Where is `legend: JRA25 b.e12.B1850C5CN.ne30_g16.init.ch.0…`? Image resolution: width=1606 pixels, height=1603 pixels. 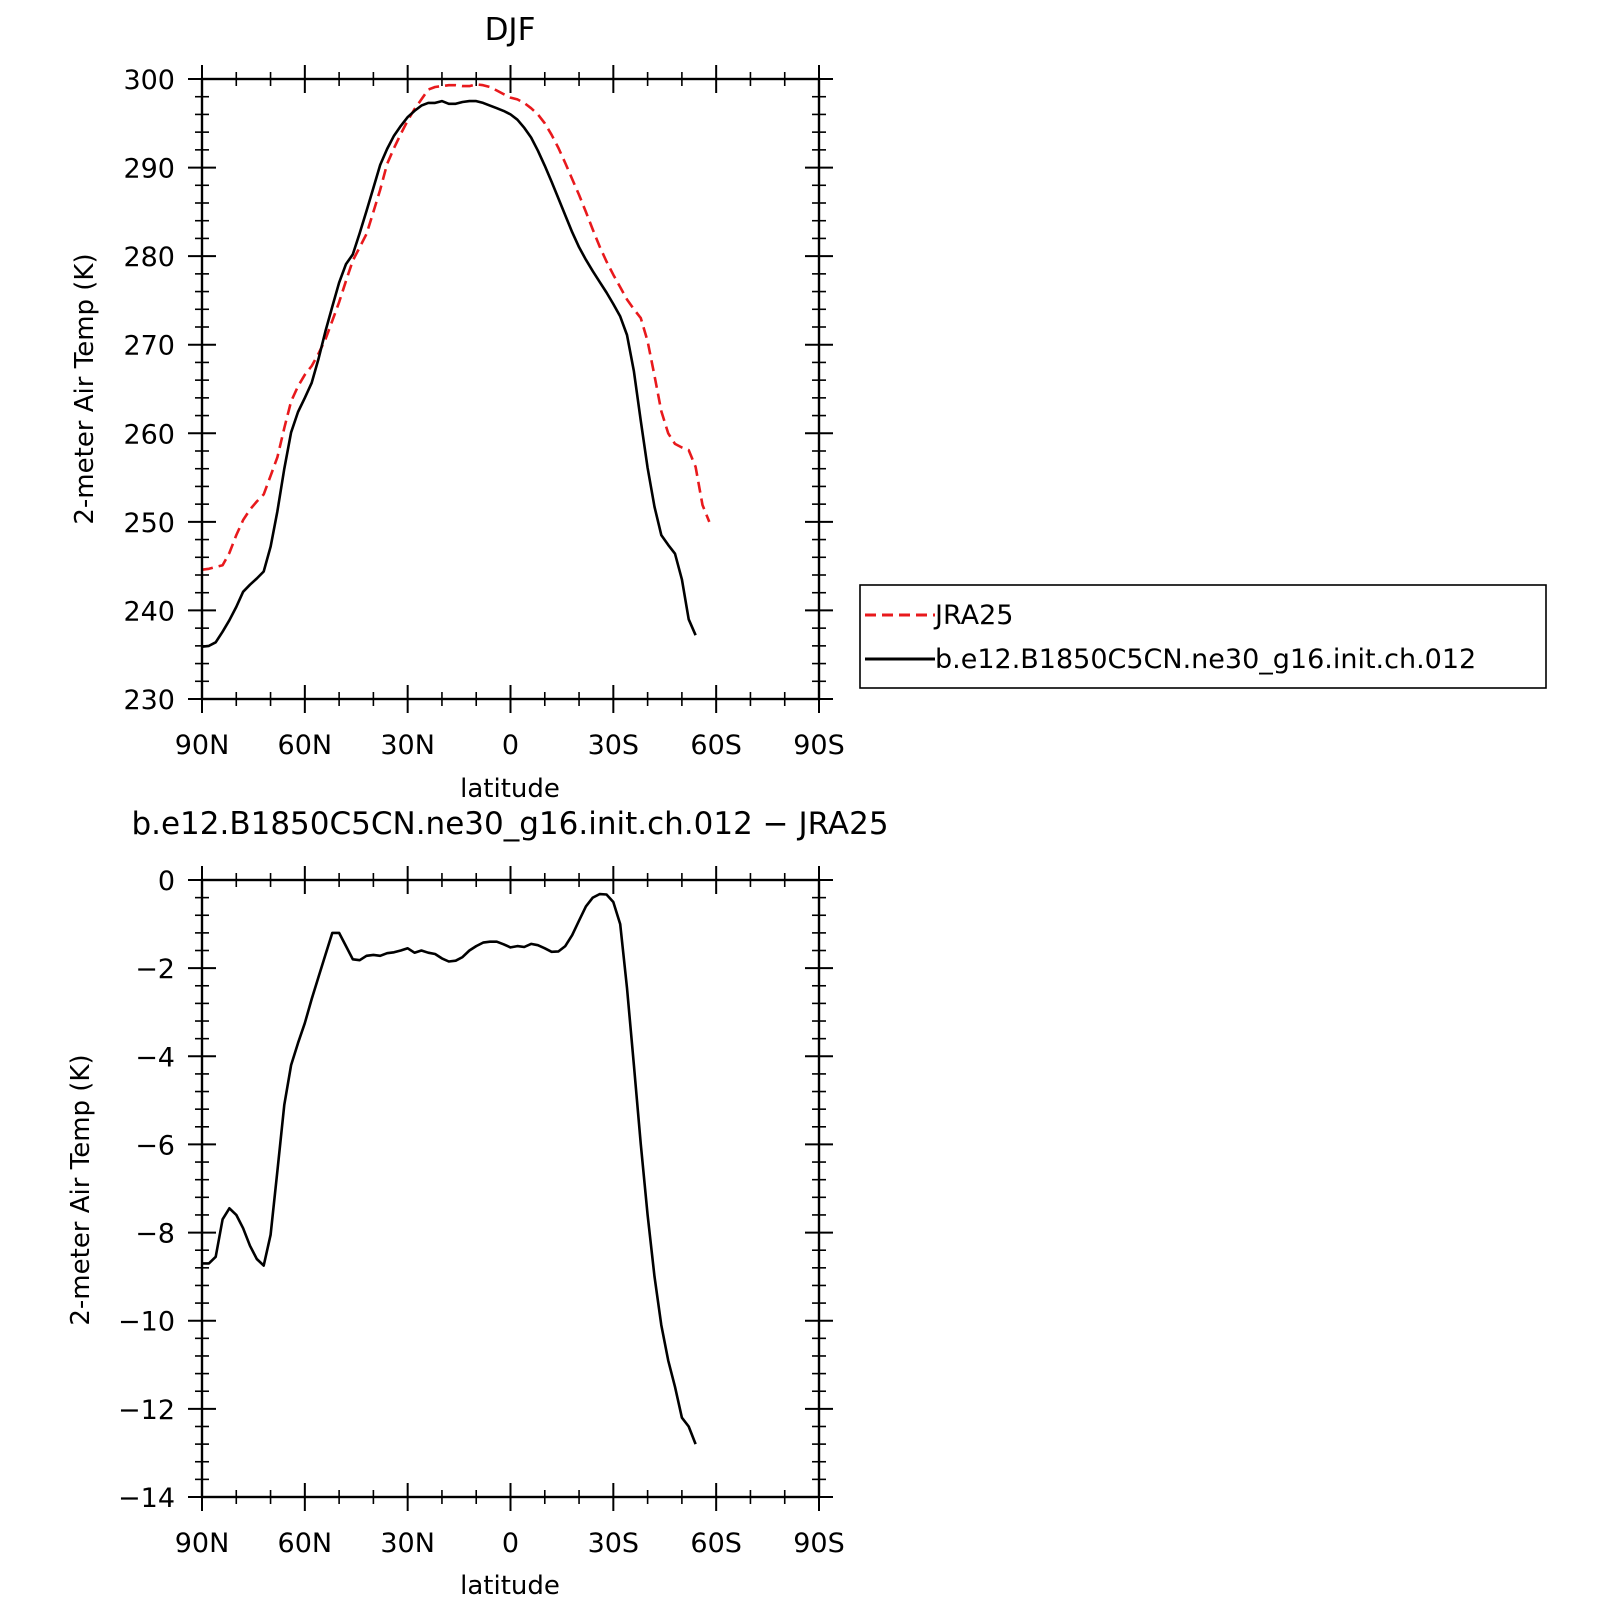 legend: JRA25 b.e12.B1850C5CN.ne30_g16.init.ch.0… is located at coordinates (1203, 636).